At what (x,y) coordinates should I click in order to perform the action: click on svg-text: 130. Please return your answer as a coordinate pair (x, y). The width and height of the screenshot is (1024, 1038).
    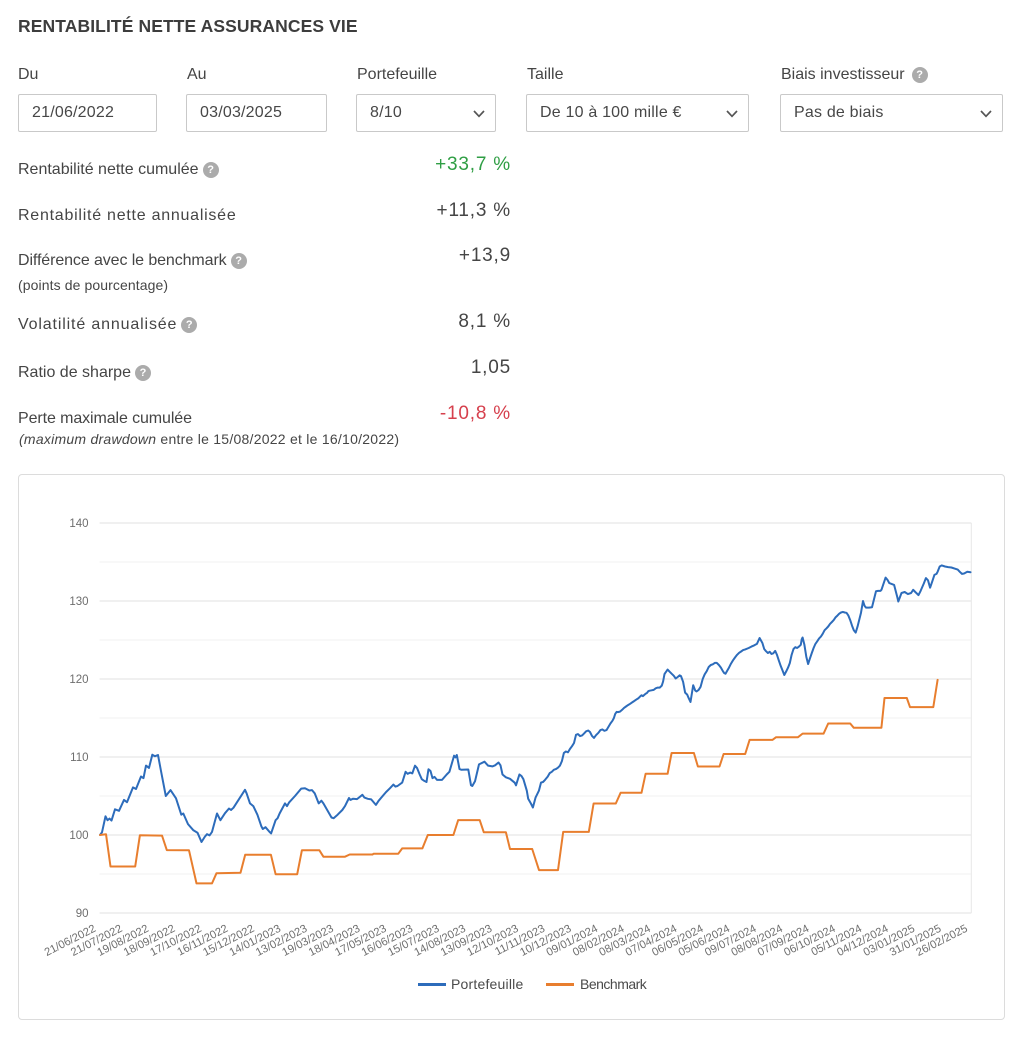
    Looking at the image, I should click on (78, 602).